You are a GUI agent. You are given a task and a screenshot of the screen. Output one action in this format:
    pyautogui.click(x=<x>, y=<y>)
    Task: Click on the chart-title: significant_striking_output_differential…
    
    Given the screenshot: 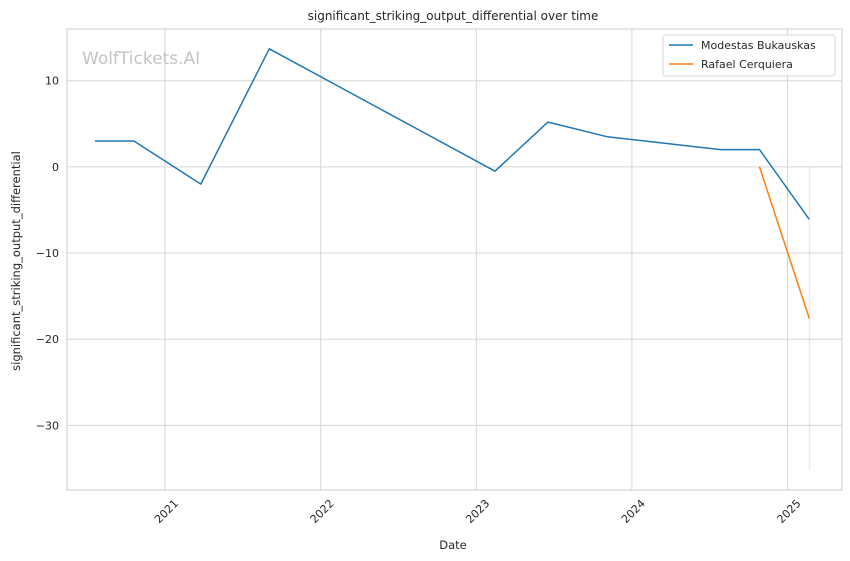 What is the action you would take?
    pyautogui.click(x=453, y=16)
    